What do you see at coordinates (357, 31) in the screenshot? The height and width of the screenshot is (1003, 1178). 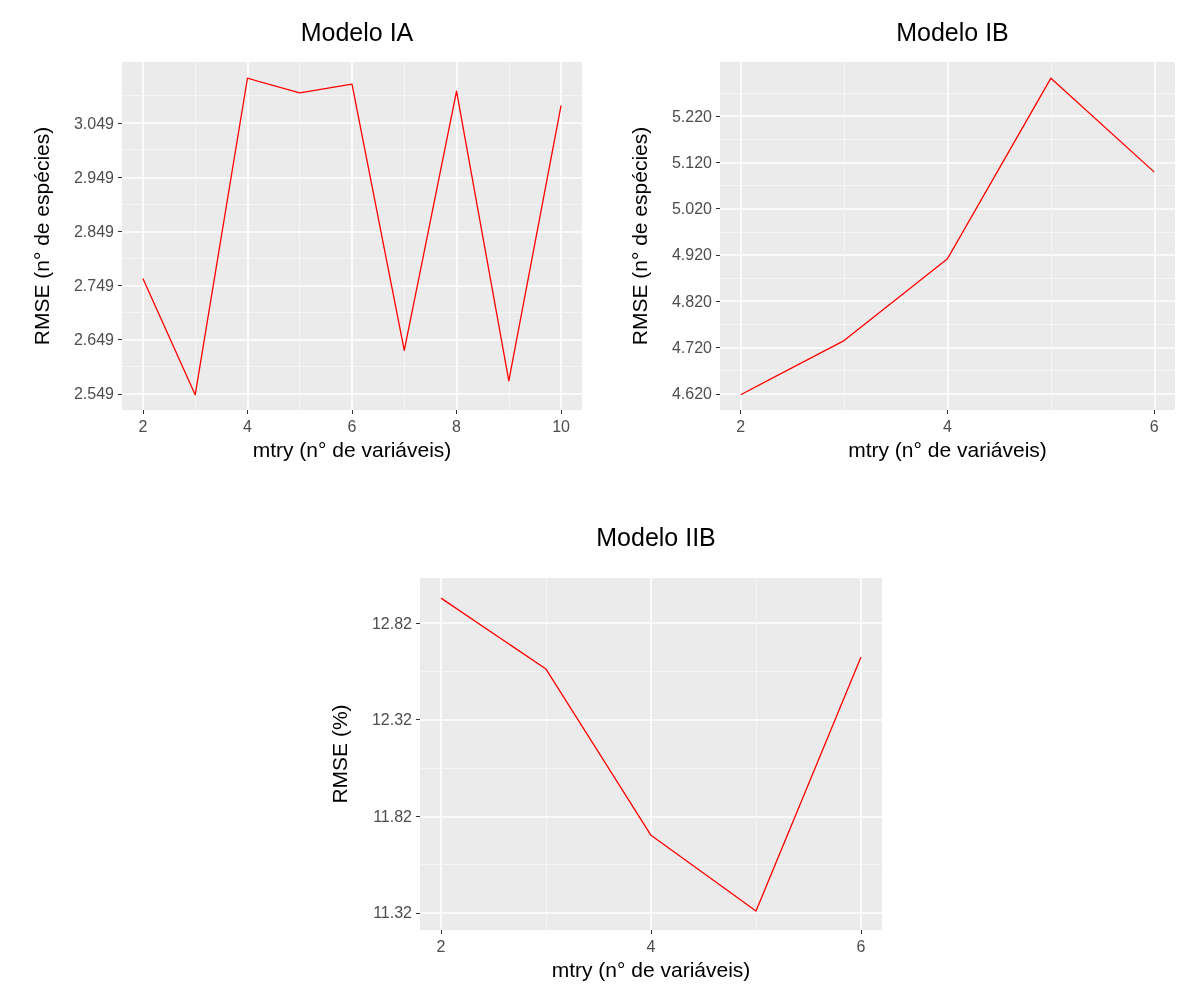 I see `chart-title: Modelo IA` at bounding box center [357, 31].